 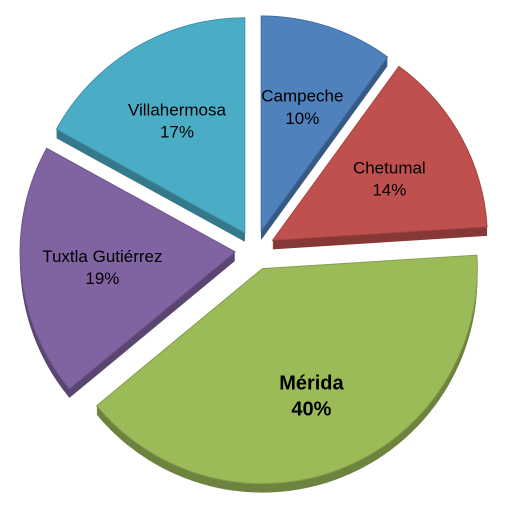 I want to click on category-label: Villahermosa, so click(x=177, y=109).